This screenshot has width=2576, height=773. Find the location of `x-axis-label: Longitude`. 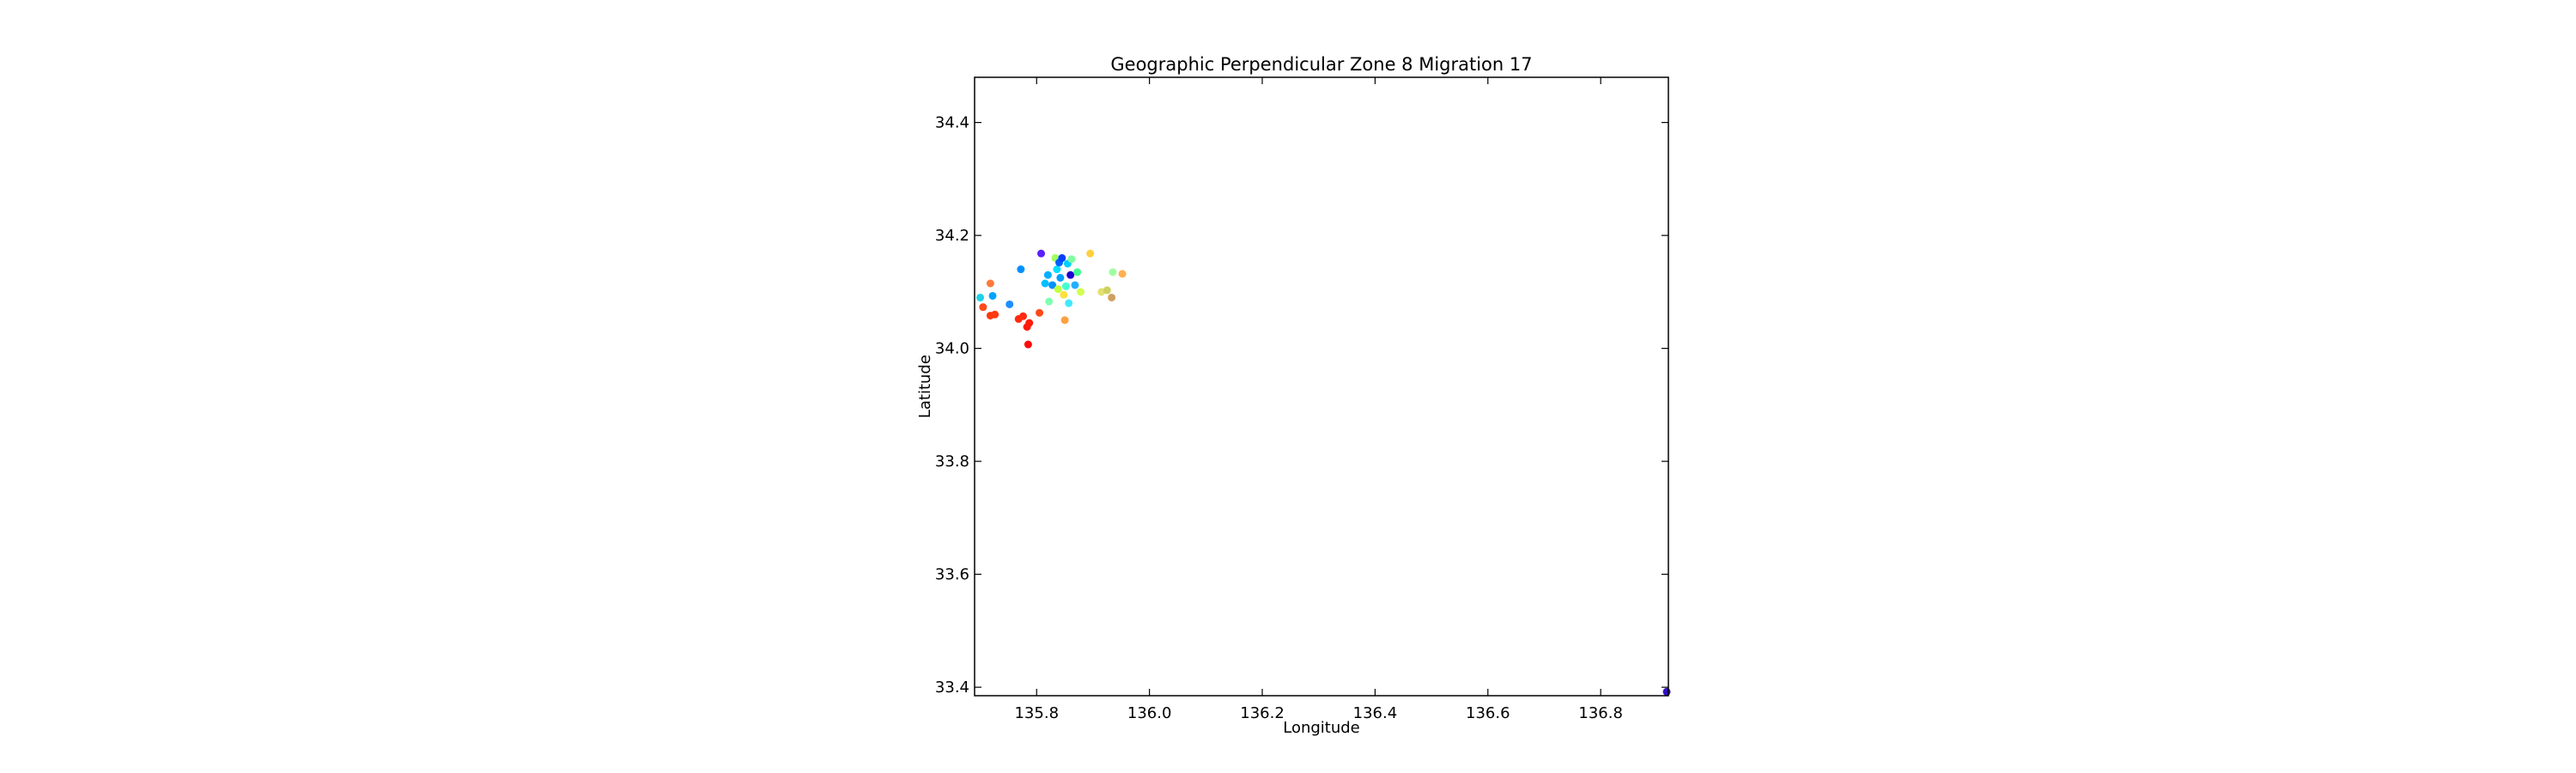

x-axis-label: Longitude is located at coordinates (1321, 728).